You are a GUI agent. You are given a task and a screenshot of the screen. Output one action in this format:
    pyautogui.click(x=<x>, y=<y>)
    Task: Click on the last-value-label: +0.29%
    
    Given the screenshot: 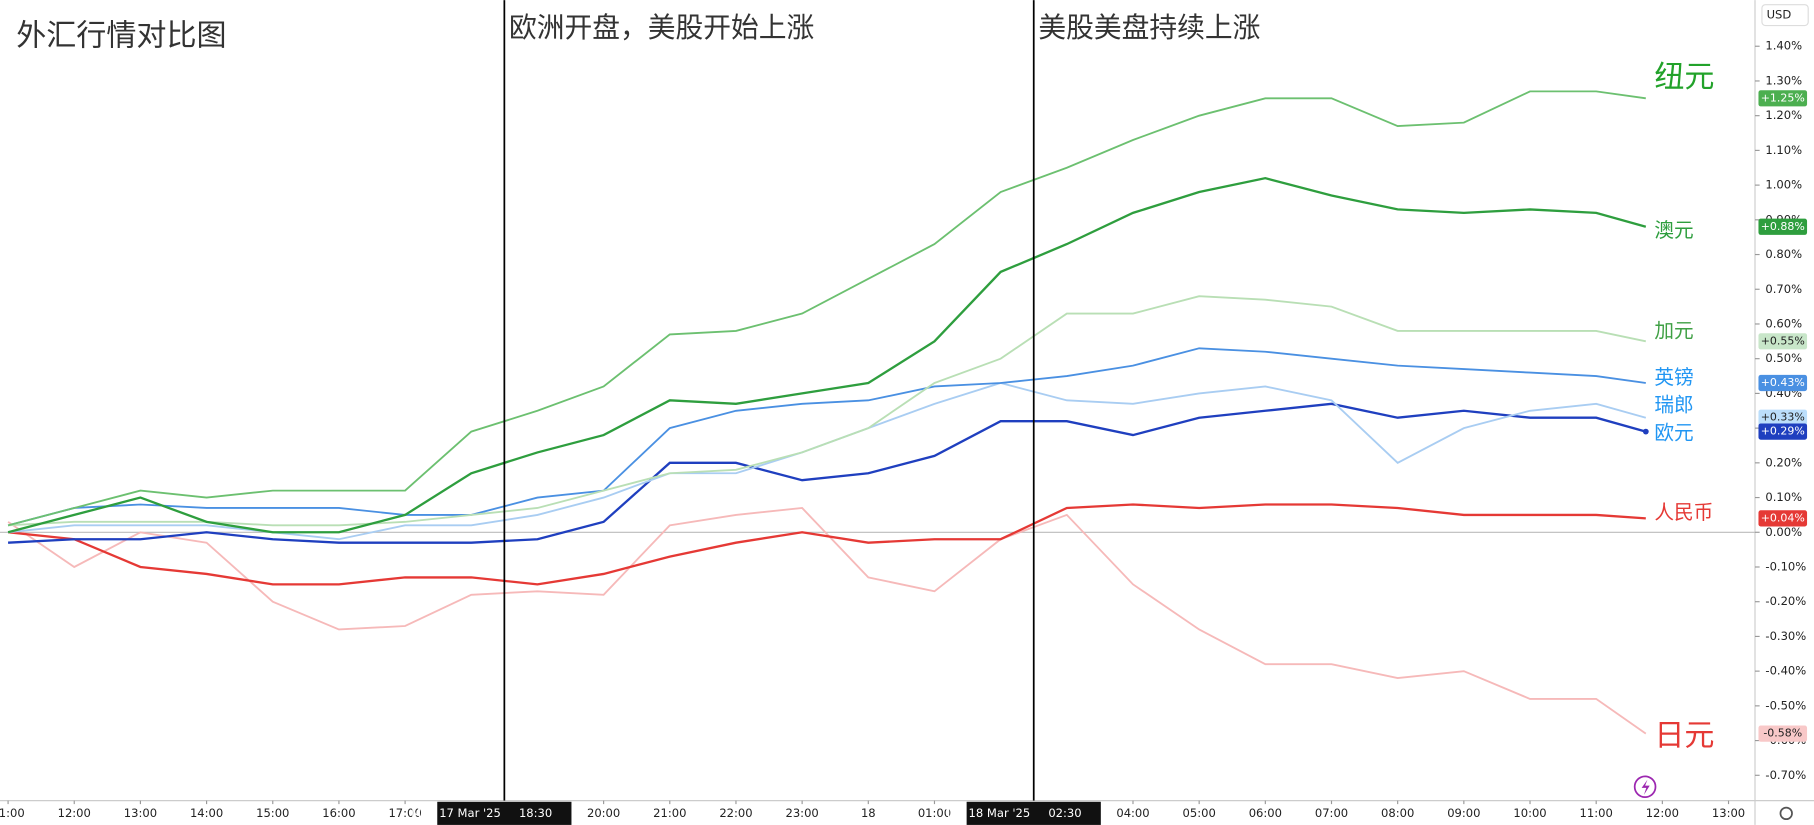 What is the action you would take?
    pyautogui.click(x=1783, y=431)
    